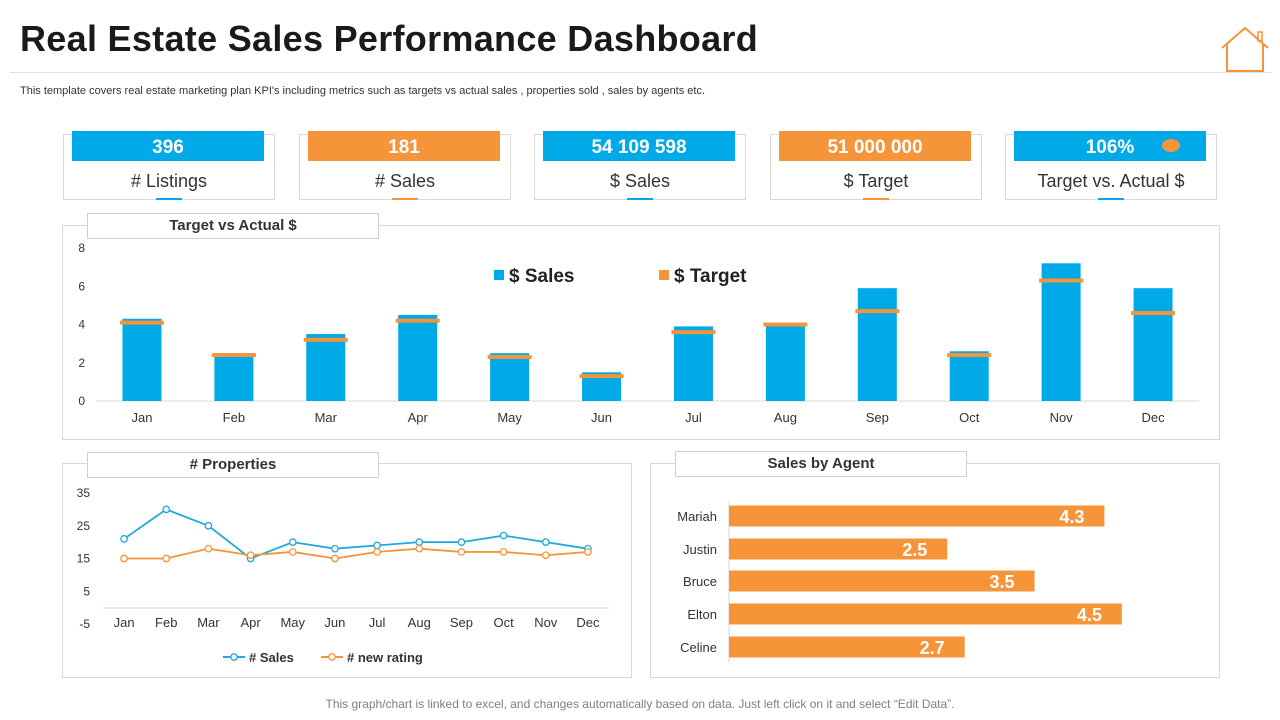 The width and height of the screenshot is (1280, 720). I want to click on kpi-label-target: $ Target, so click(876, 181).